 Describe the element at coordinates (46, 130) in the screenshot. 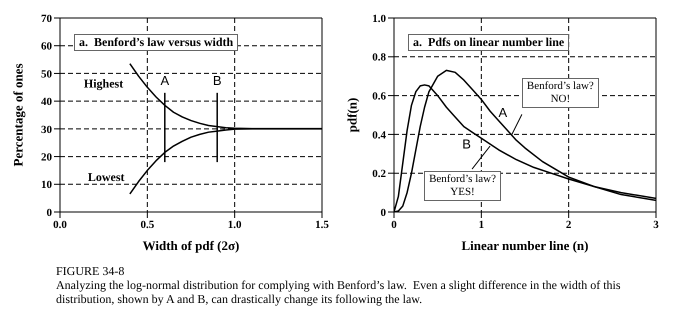

I see `y-tick-label: 30` at that location.